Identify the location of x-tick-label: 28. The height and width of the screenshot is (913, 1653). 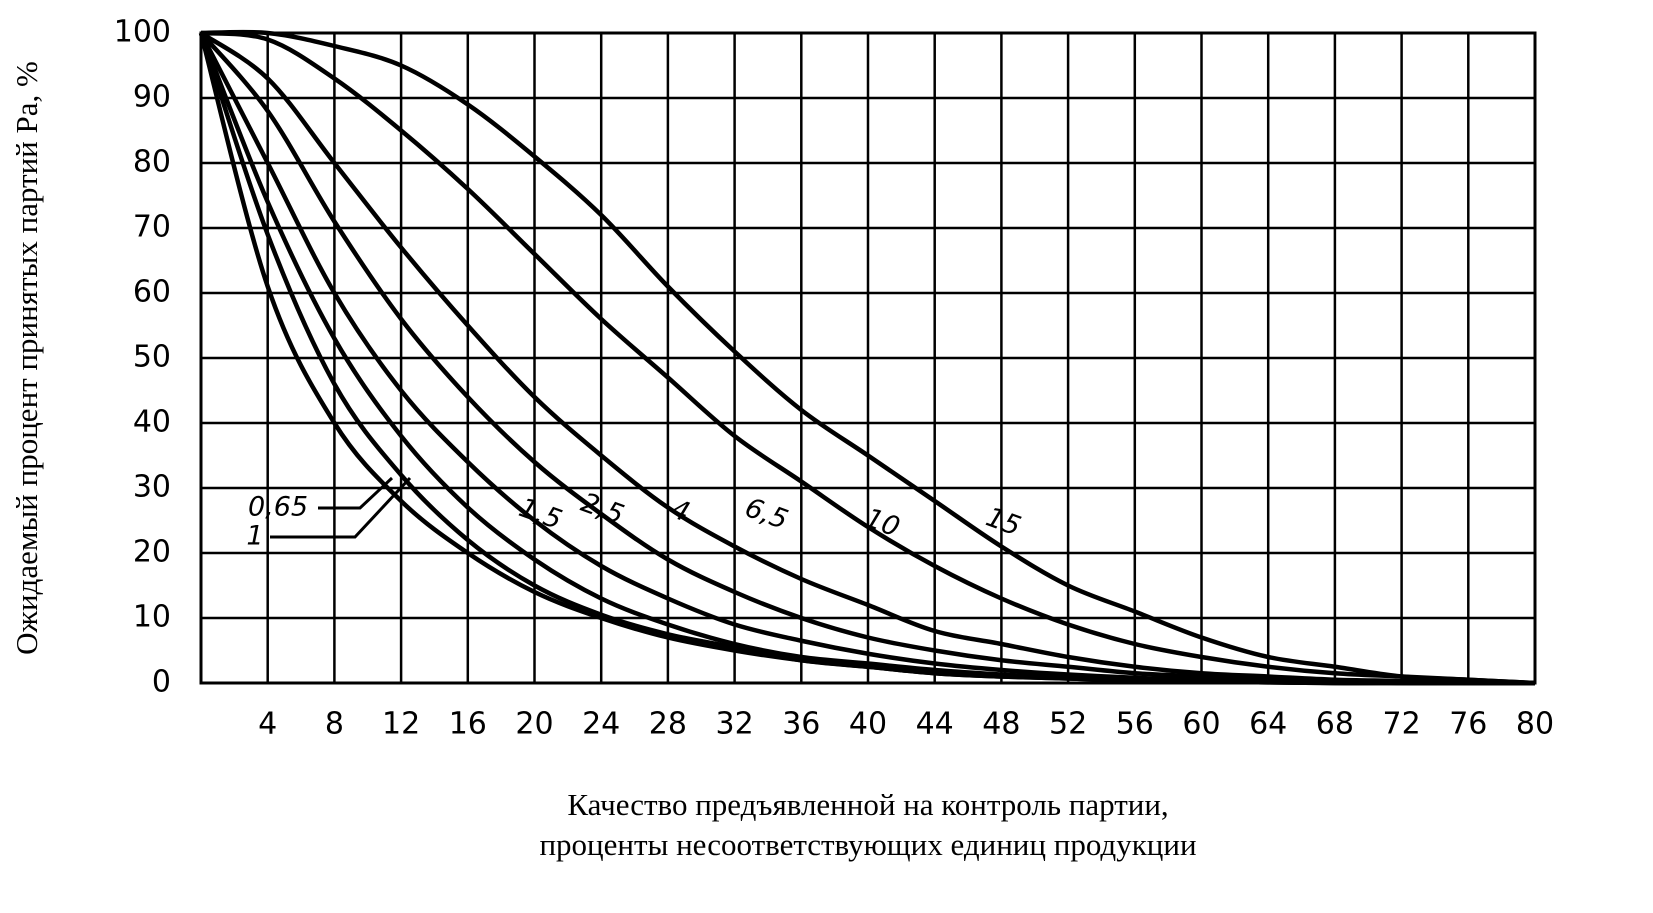
(668, 724).